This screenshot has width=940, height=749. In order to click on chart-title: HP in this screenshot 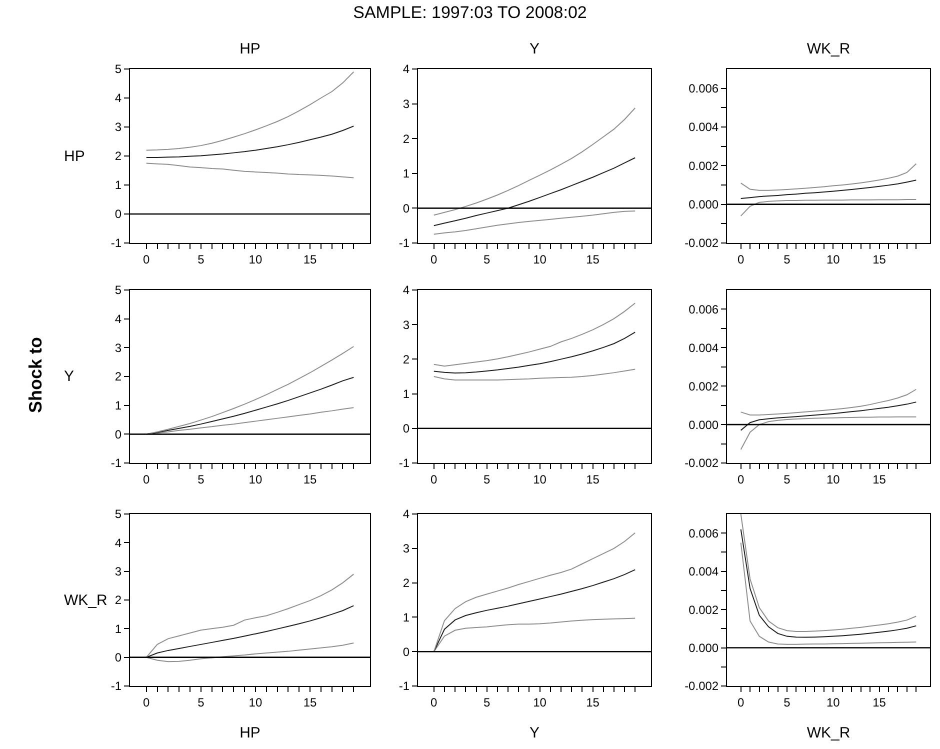, I will do `click(250, 49)`.